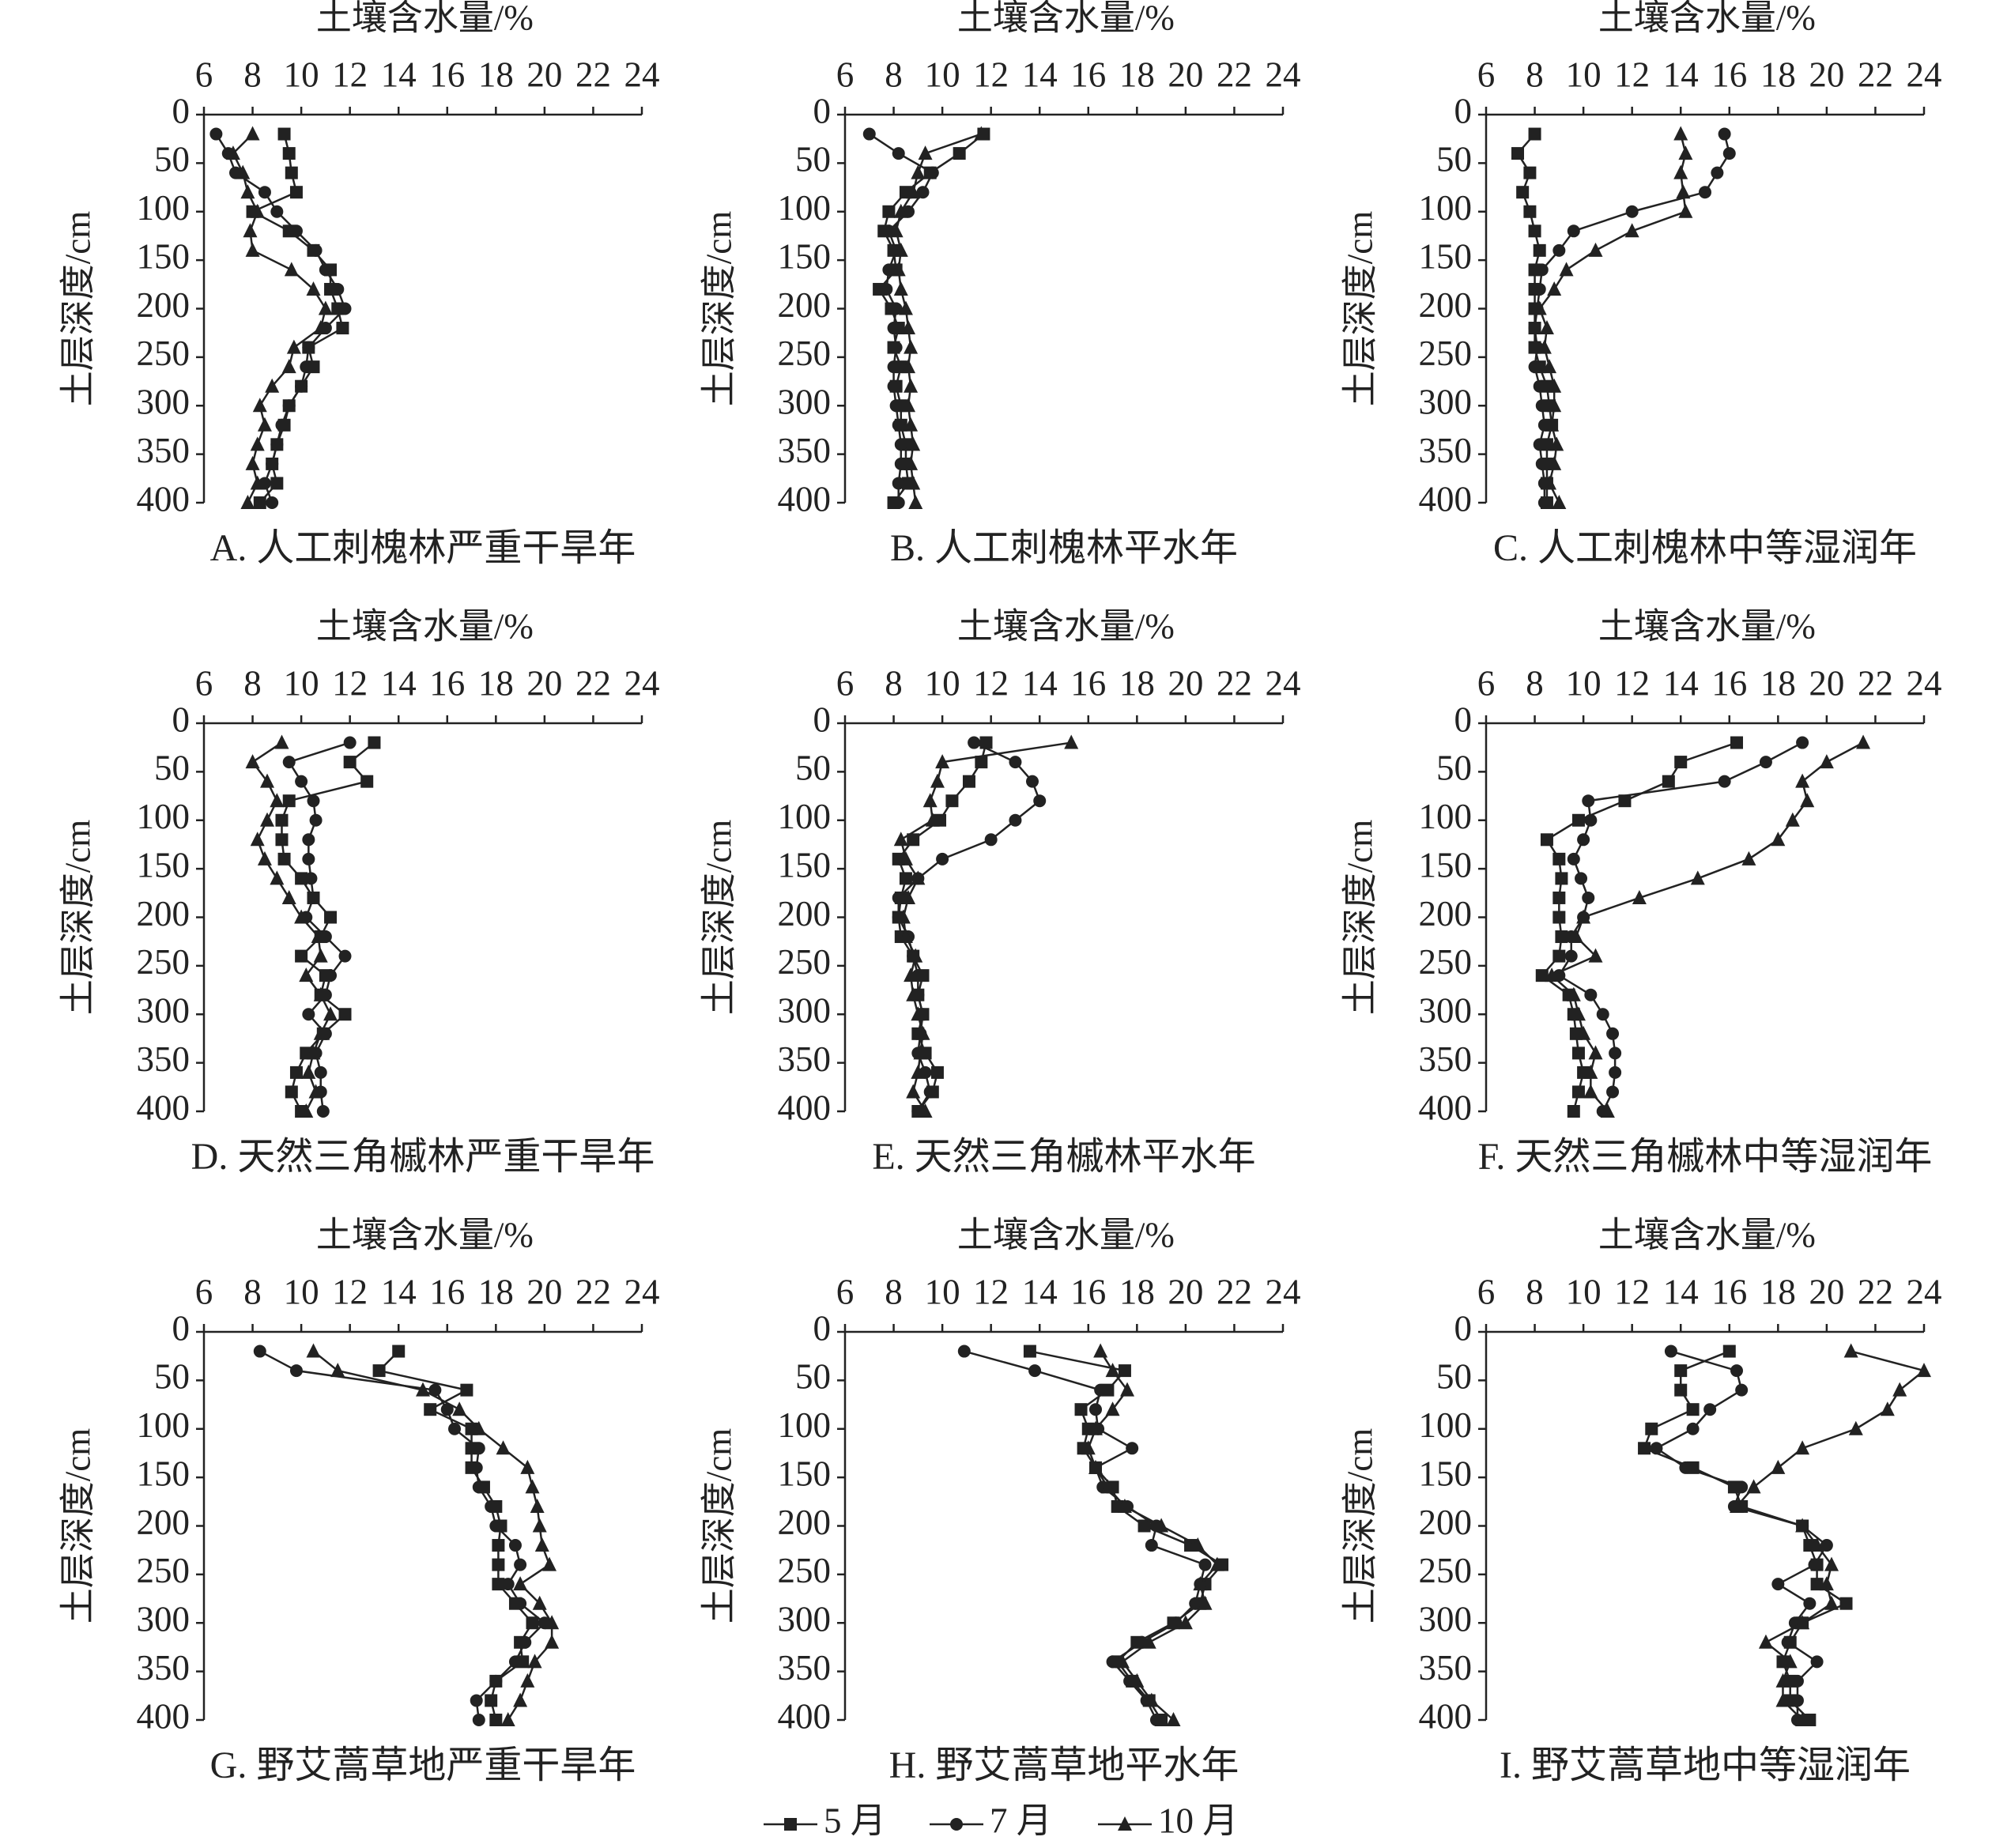 The image size is (1992, 1848). What do you see at coordinates (1446, 816) in the screenshot?
I see `y-tick-label: 100` at bounding box center [1446, 816].